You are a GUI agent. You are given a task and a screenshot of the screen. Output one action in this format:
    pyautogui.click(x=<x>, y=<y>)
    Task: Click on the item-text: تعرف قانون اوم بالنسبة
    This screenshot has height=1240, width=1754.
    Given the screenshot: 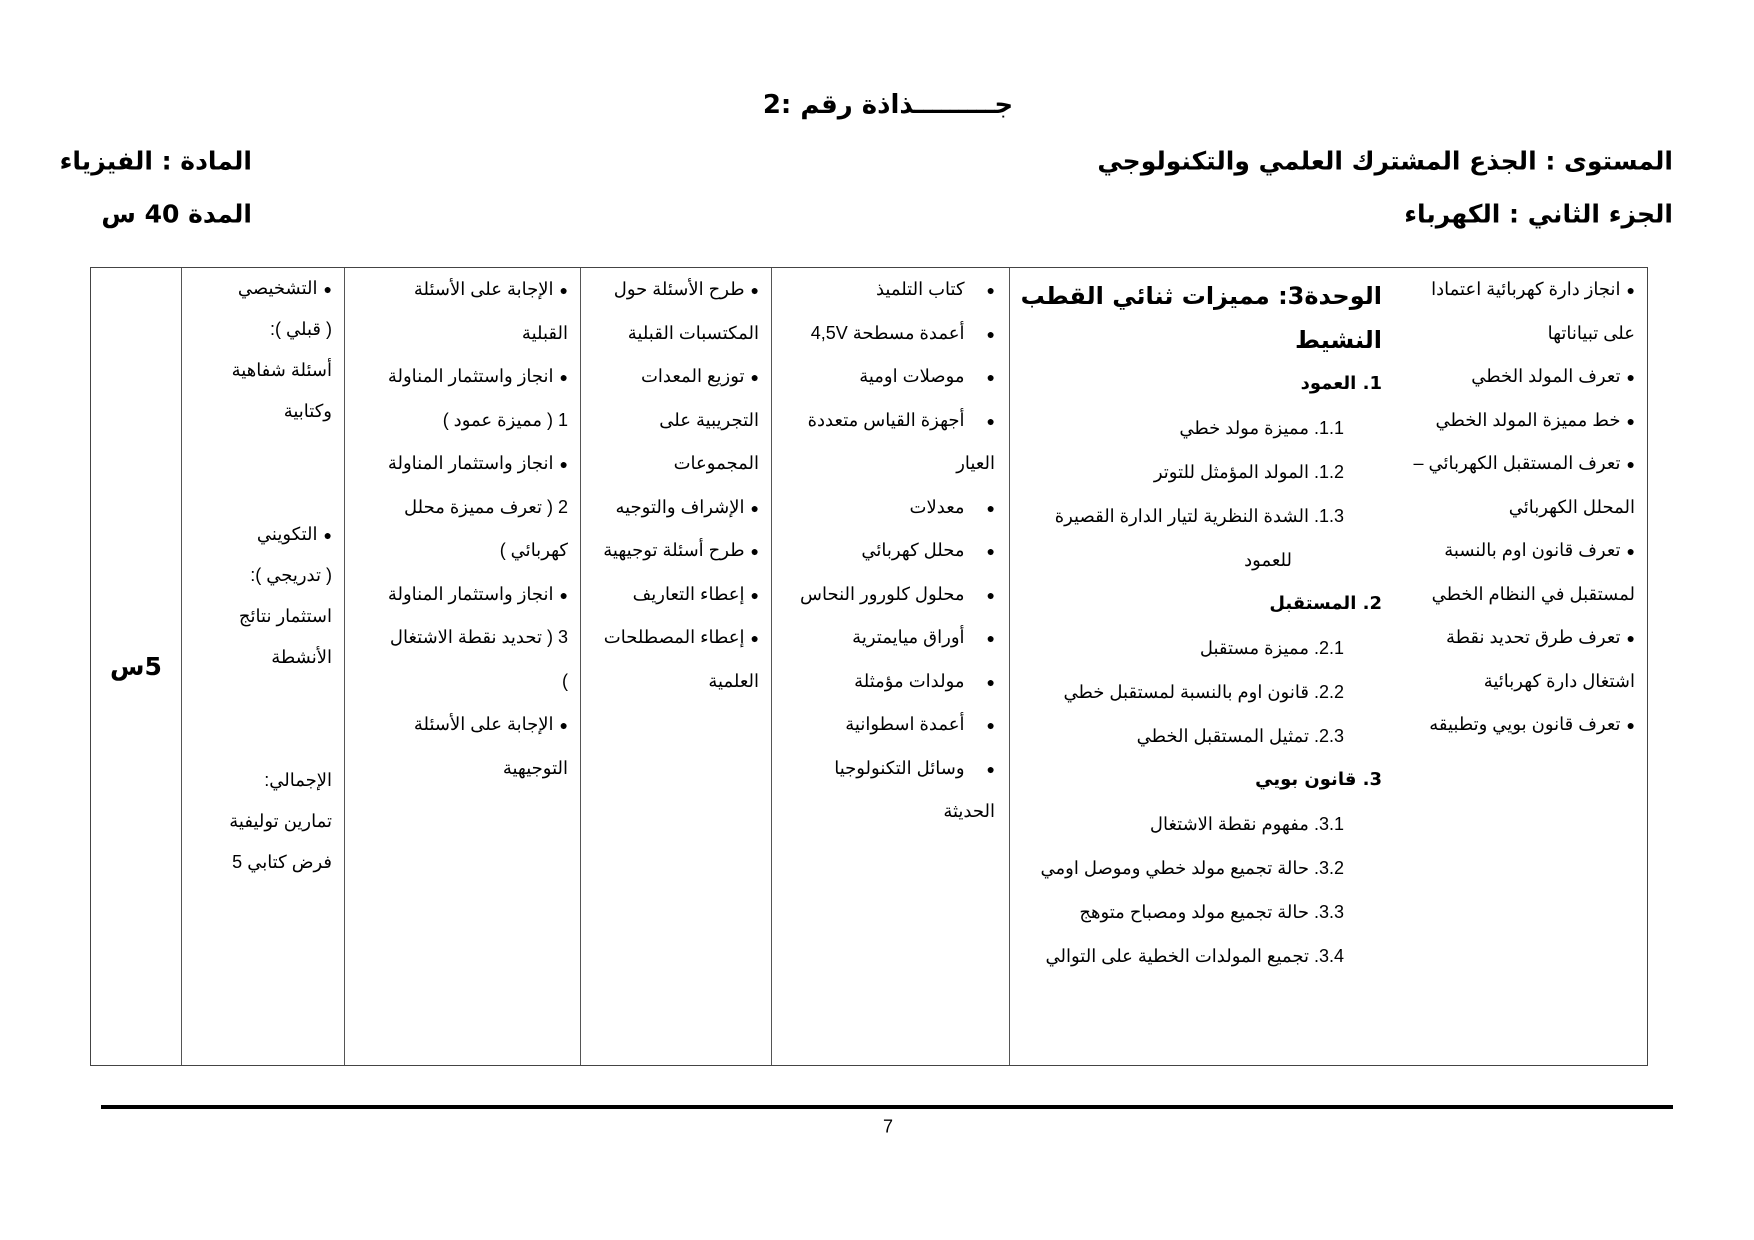 What is the action you would take?
    pyautogui.click(x=1532, y=550)
    